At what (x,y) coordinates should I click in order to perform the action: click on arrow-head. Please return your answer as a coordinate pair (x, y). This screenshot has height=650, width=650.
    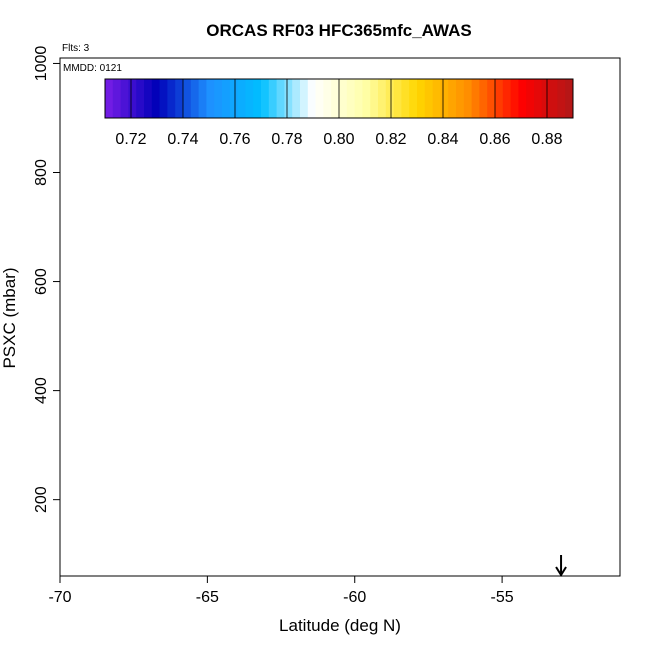
    Looking at the image, I should click on (561, 571).